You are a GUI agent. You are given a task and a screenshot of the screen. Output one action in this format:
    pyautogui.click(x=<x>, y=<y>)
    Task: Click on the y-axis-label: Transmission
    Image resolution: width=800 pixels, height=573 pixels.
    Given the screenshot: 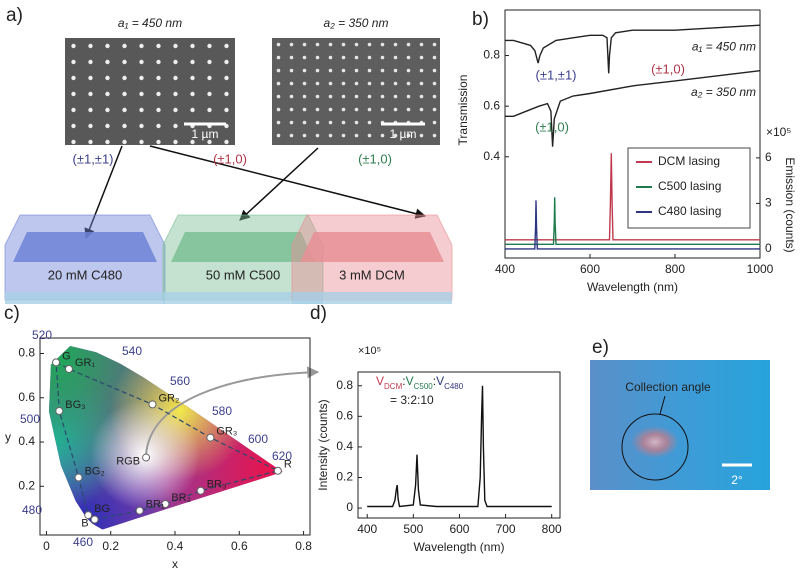 What is the action you would take?
    pyautogui.click(x=463, y=110)
    